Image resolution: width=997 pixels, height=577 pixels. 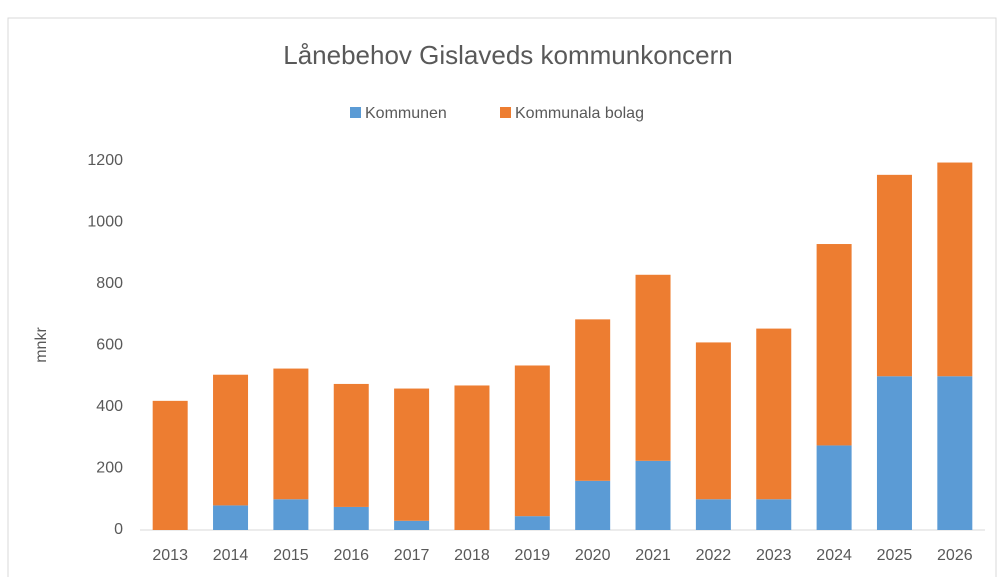 I want to click on x-tick-label: 2018, so click(x=472, y=555).